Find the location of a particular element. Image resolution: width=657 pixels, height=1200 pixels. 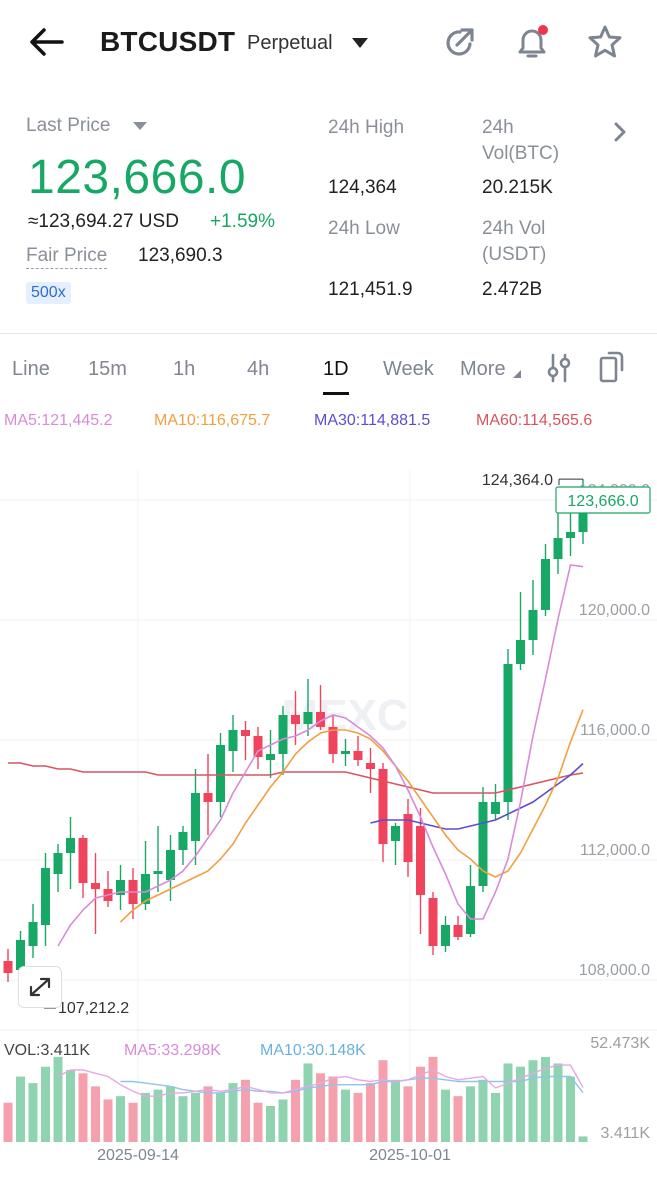

expand-icon is located at coordinates (40, 987).